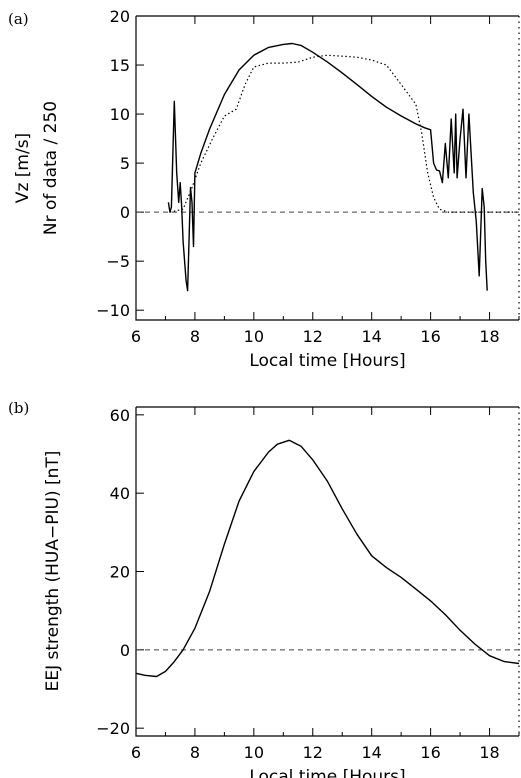 The image size is (521, 778). I want to click on y-tick-label: 10, so click(120, 114).